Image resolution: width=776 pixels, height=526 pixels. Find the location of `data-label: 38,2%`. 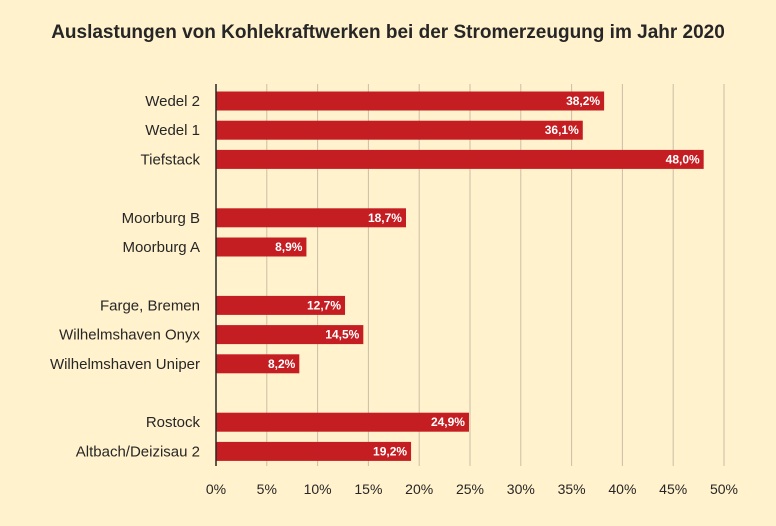

data-label: 38,2% is located at coordinates (583, 101).